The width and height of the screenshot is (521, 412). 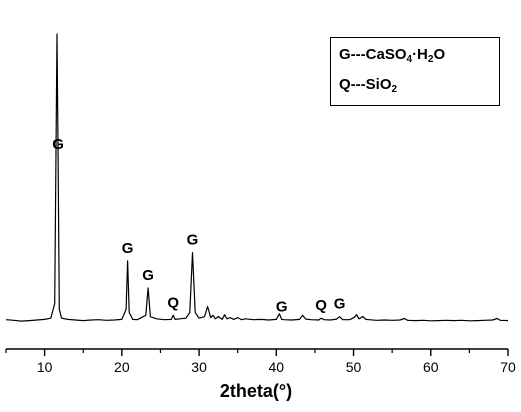 What do you see at coordinates (439, 54) in the screenshot?
I see `legend-gypsum-suffix: O` at bounding box center [439, 54].